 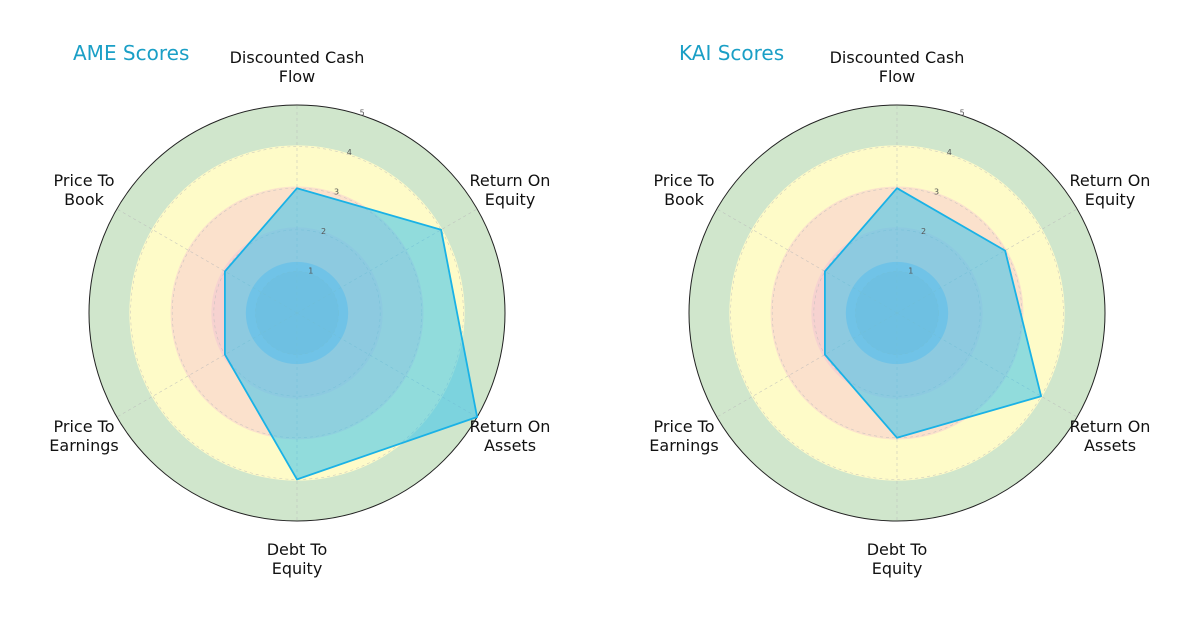 What do you see at coordinates (923, 231) in the screenshot?
I see `kai-tick-label: 2` at bounding box center [923, 231].